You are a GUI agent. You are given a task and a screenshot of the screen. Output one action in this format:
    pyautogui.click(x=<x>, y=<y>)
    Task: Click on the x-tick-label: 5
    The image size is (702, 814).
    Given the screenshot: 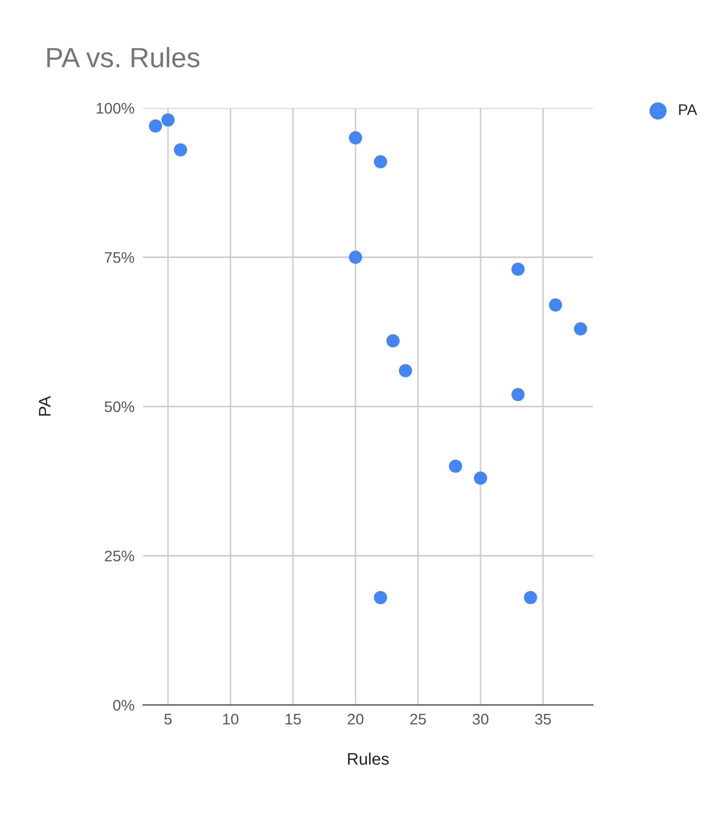 What is the action you would take?
    pyautogui.click(x=168, y=719)
    